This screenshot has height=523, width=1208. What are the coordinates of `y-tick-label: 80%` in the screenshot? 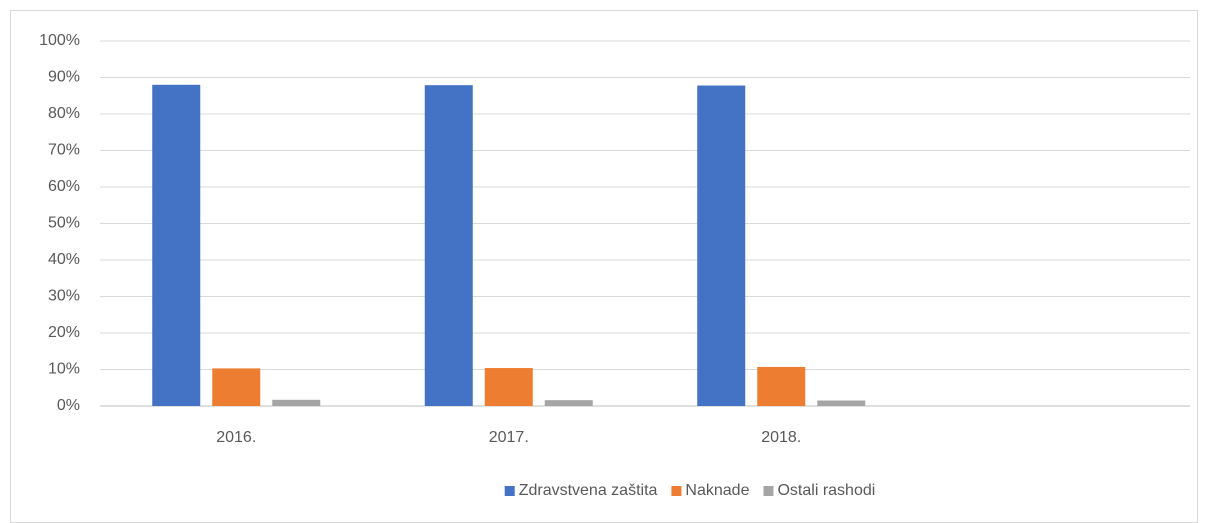 It's located at (64, 113).